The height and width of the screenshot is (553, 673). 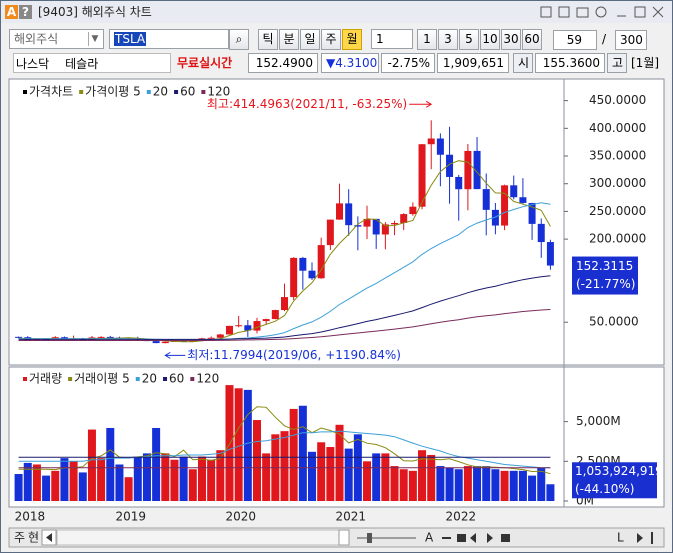 What do you see at coordinates (547, 538) in the screenshot?
I see `footer-tools` at bounding box center [547, 538].